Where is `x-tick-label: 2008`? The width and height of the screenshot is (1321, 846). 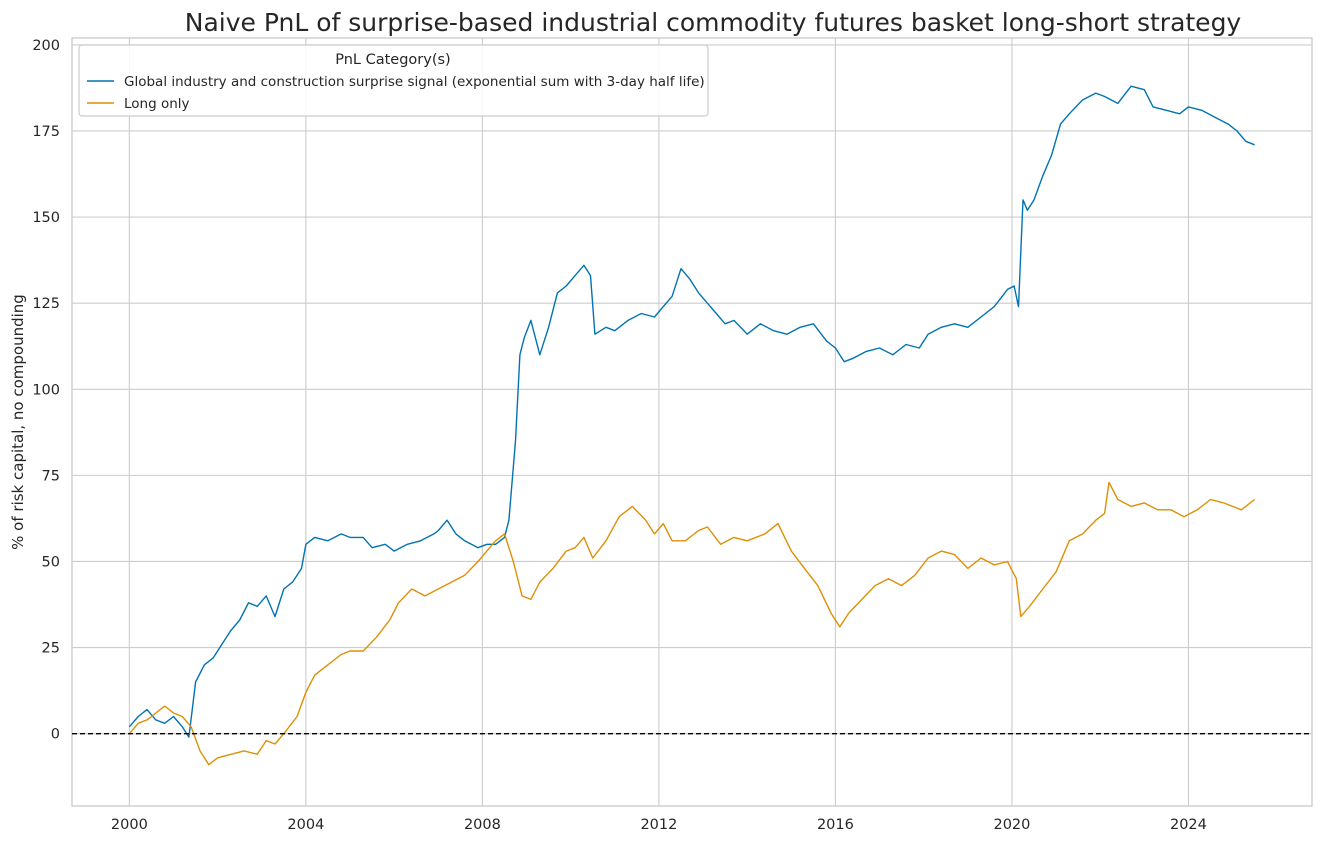 x-tick-label: 2008 is located at coordinates (482, 825).